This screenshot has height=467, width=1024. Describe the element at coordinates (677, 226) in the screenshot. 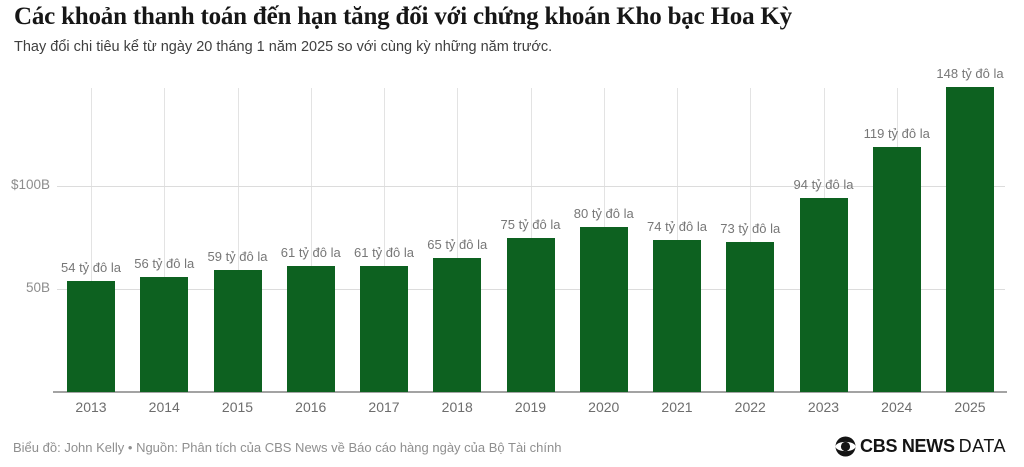

I see `bar-value-label: 74 tỷ đô la` at that location.